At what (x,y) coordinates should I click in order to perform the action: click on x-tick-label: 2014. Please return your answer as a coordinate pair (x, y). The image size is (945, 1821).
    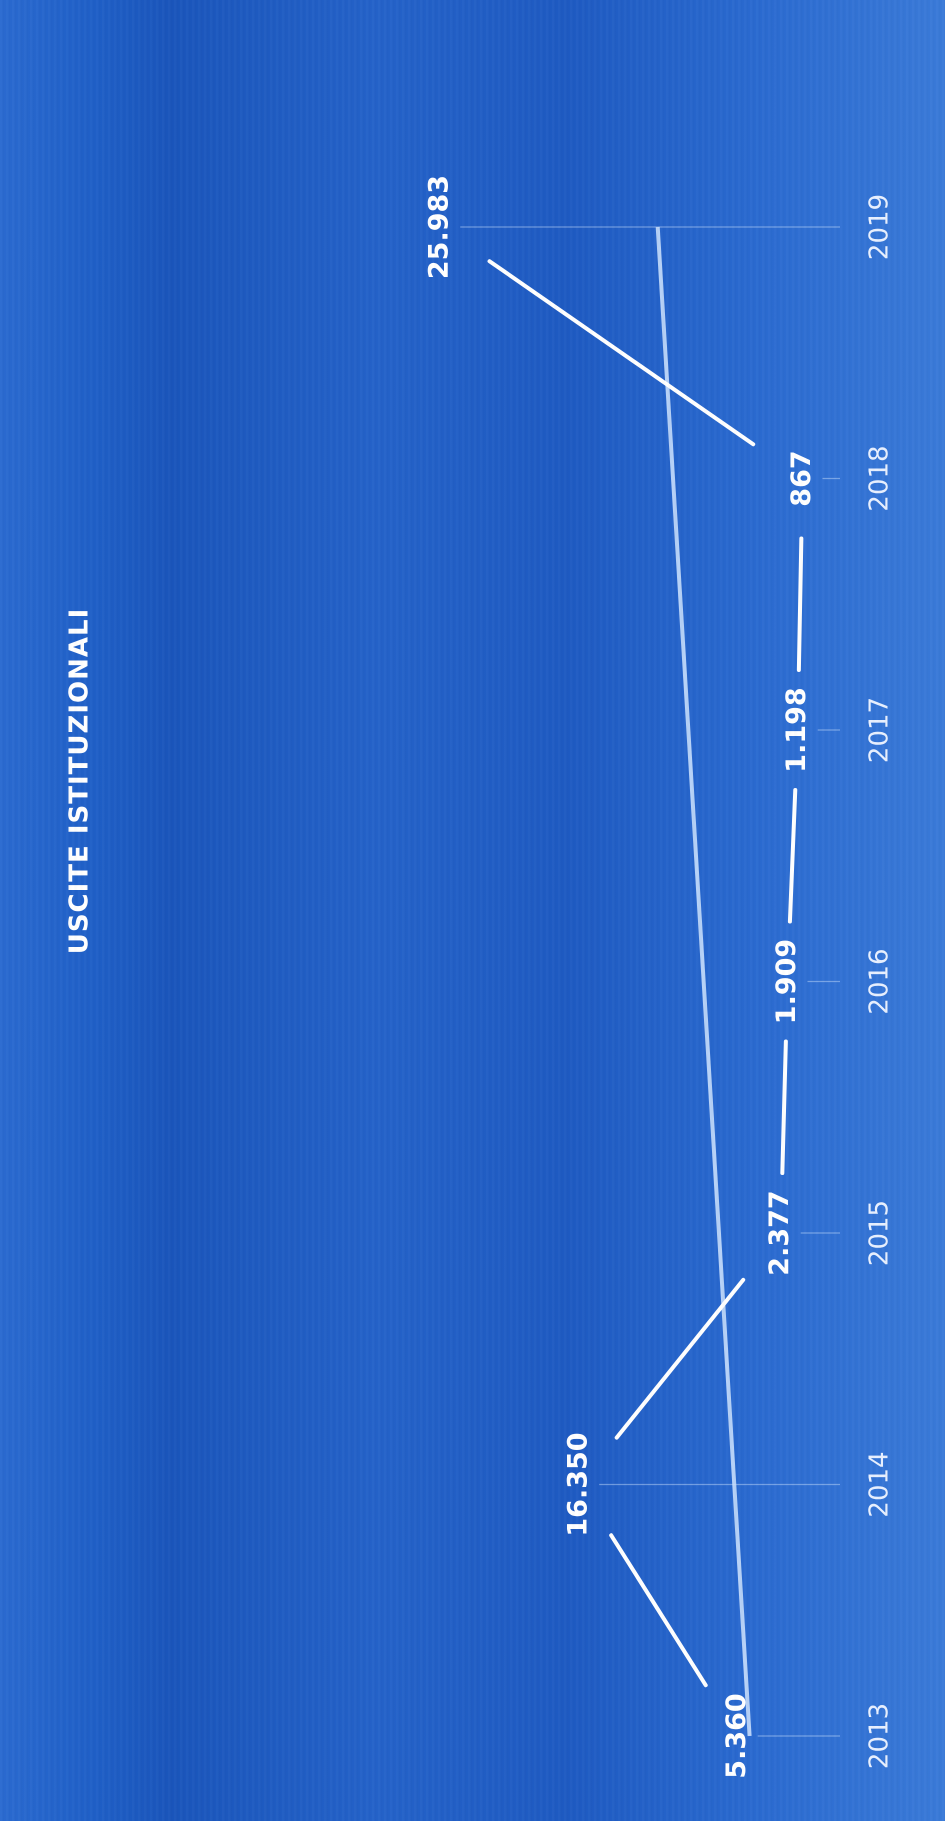
    Looking at the image, I should click on (880, 1484).